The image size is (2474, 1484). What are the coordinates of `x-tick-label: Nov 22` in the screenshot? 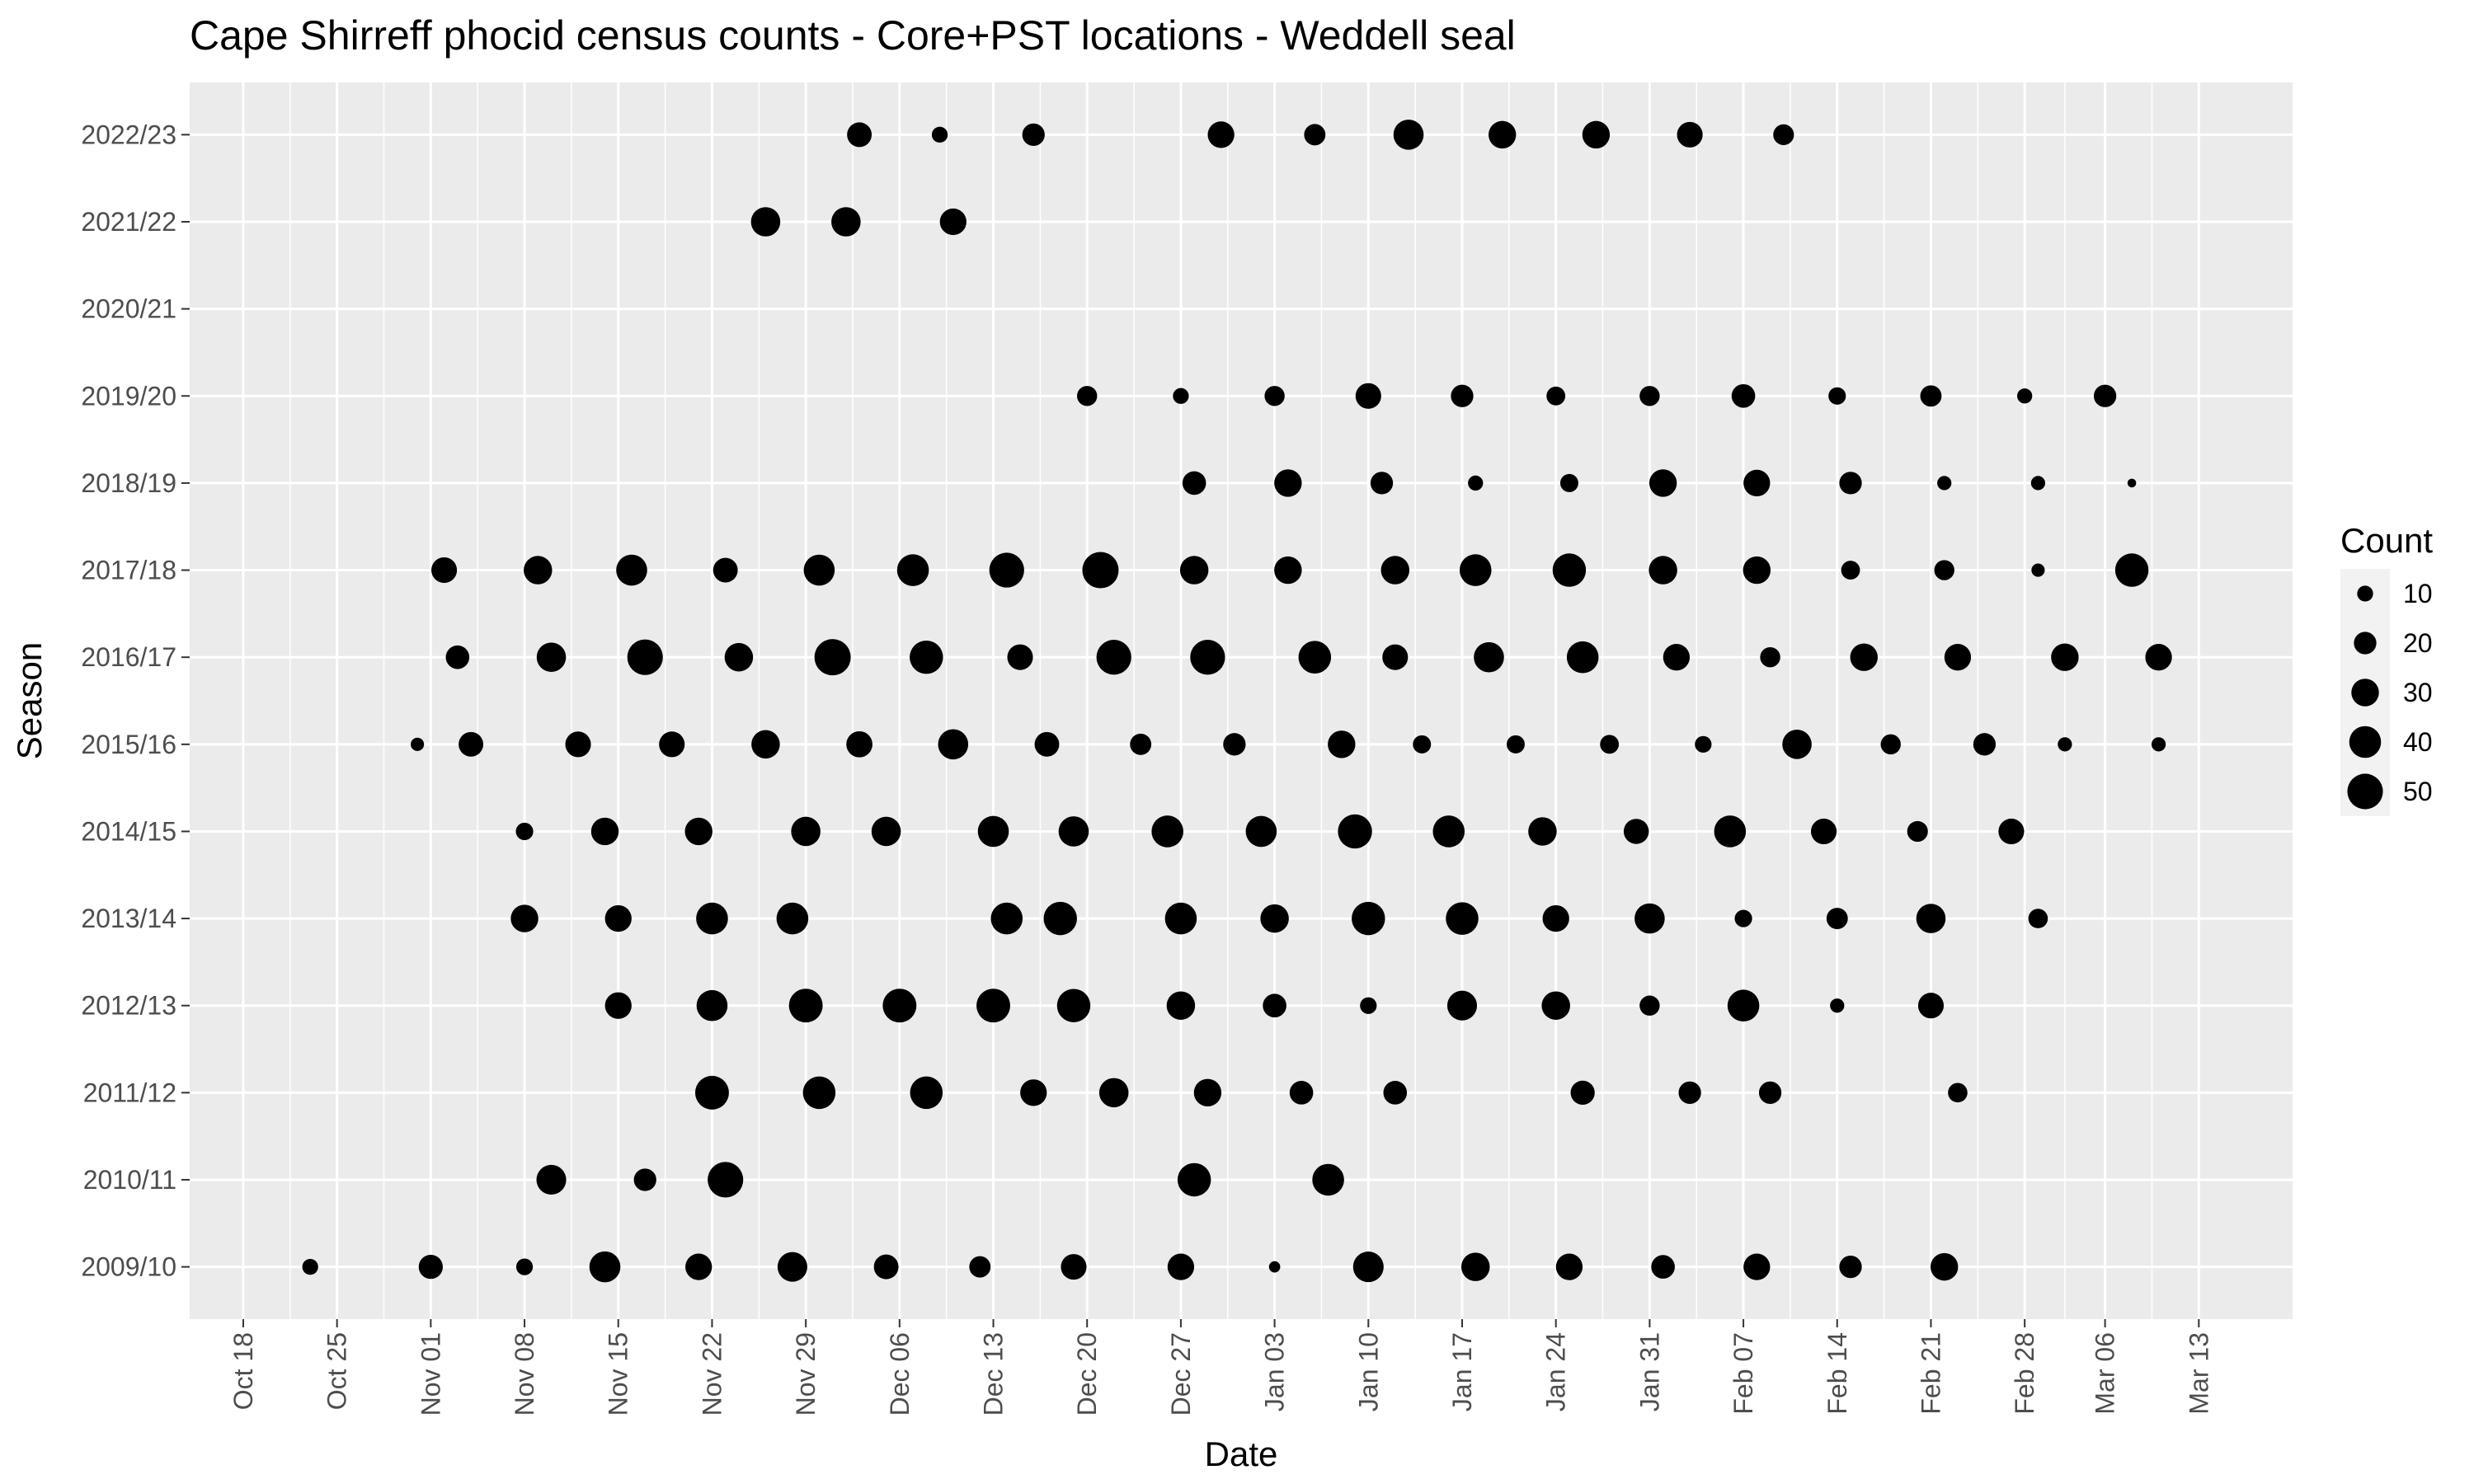 It's located at (712, 1374).